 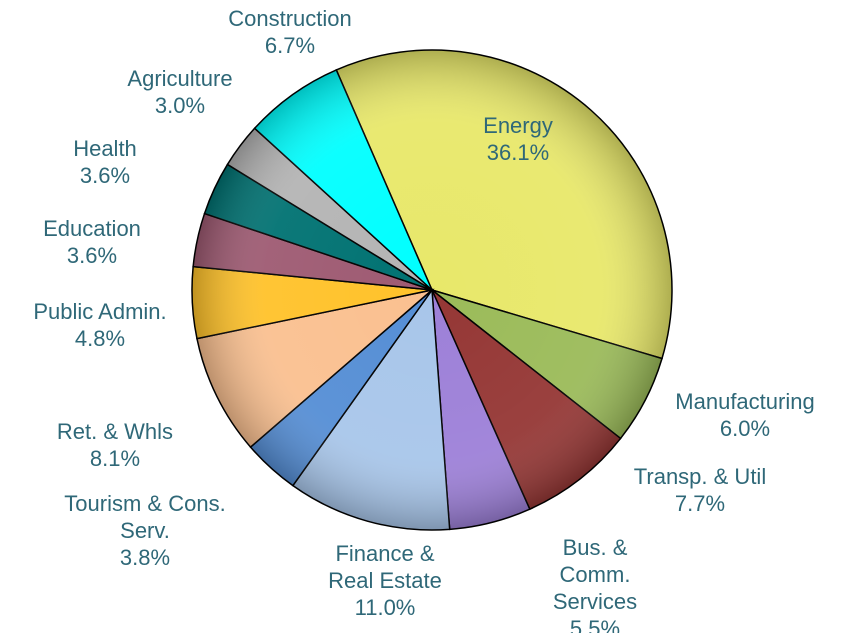 I want to click on slice-label: Manufacturing 6.0%, so click(x=745, y=415).